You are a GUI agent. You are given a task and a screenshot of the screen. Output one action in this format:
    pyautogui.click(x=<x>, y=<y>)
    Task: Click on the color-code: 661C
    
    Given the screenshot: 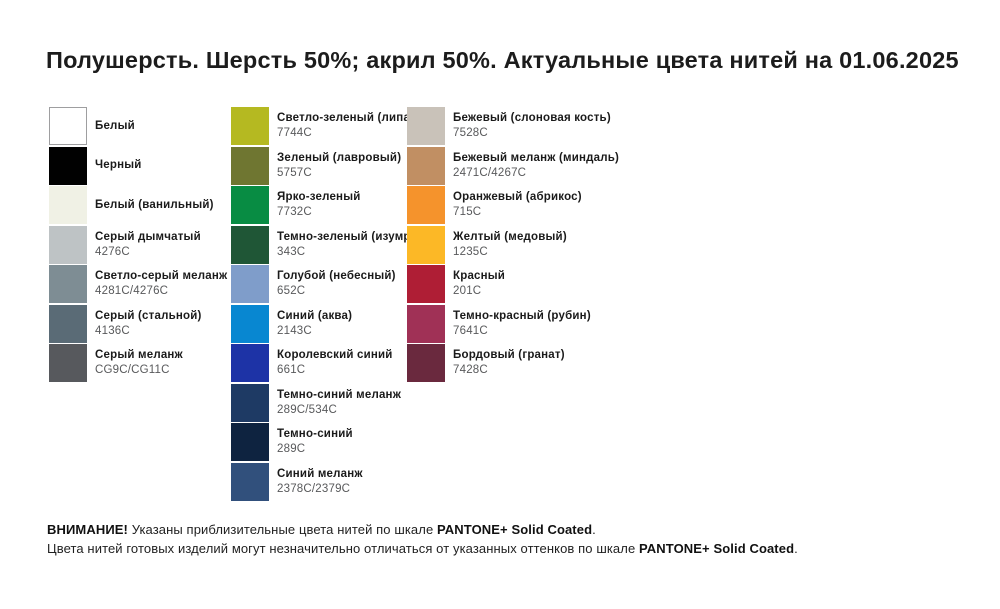 What is the action you would take?
    pyautogui.click(x=291, y=370)
    